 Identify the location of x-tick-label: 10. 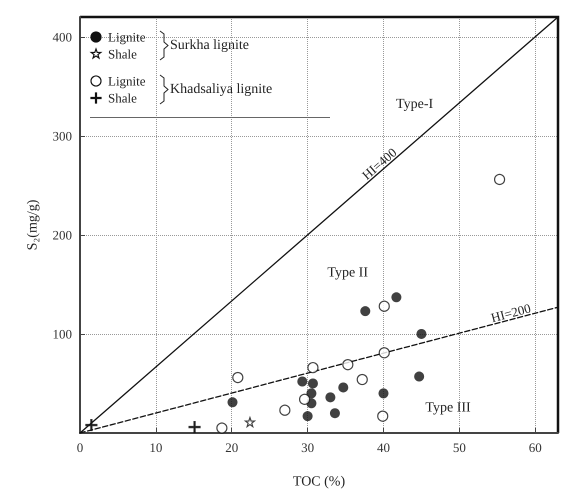
(155, 447).